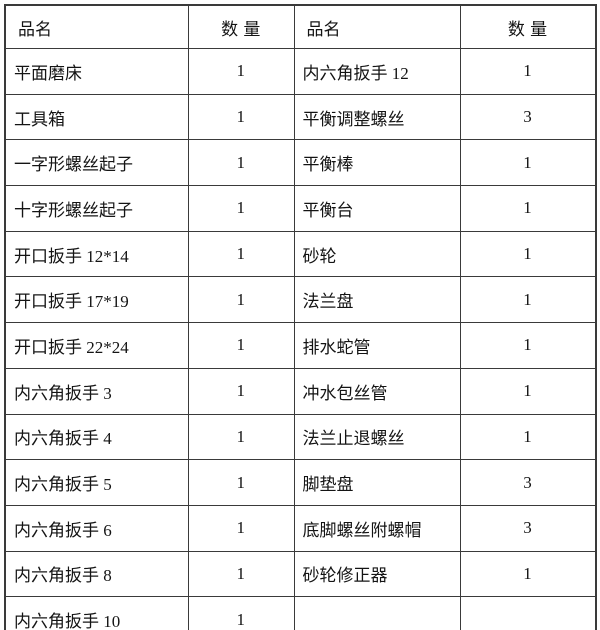  What do you see at coordinates (96, 574) in the screenshot?
I see `left-item-name-cell: 内六角扳手 8` at bounding box center [96, 574].